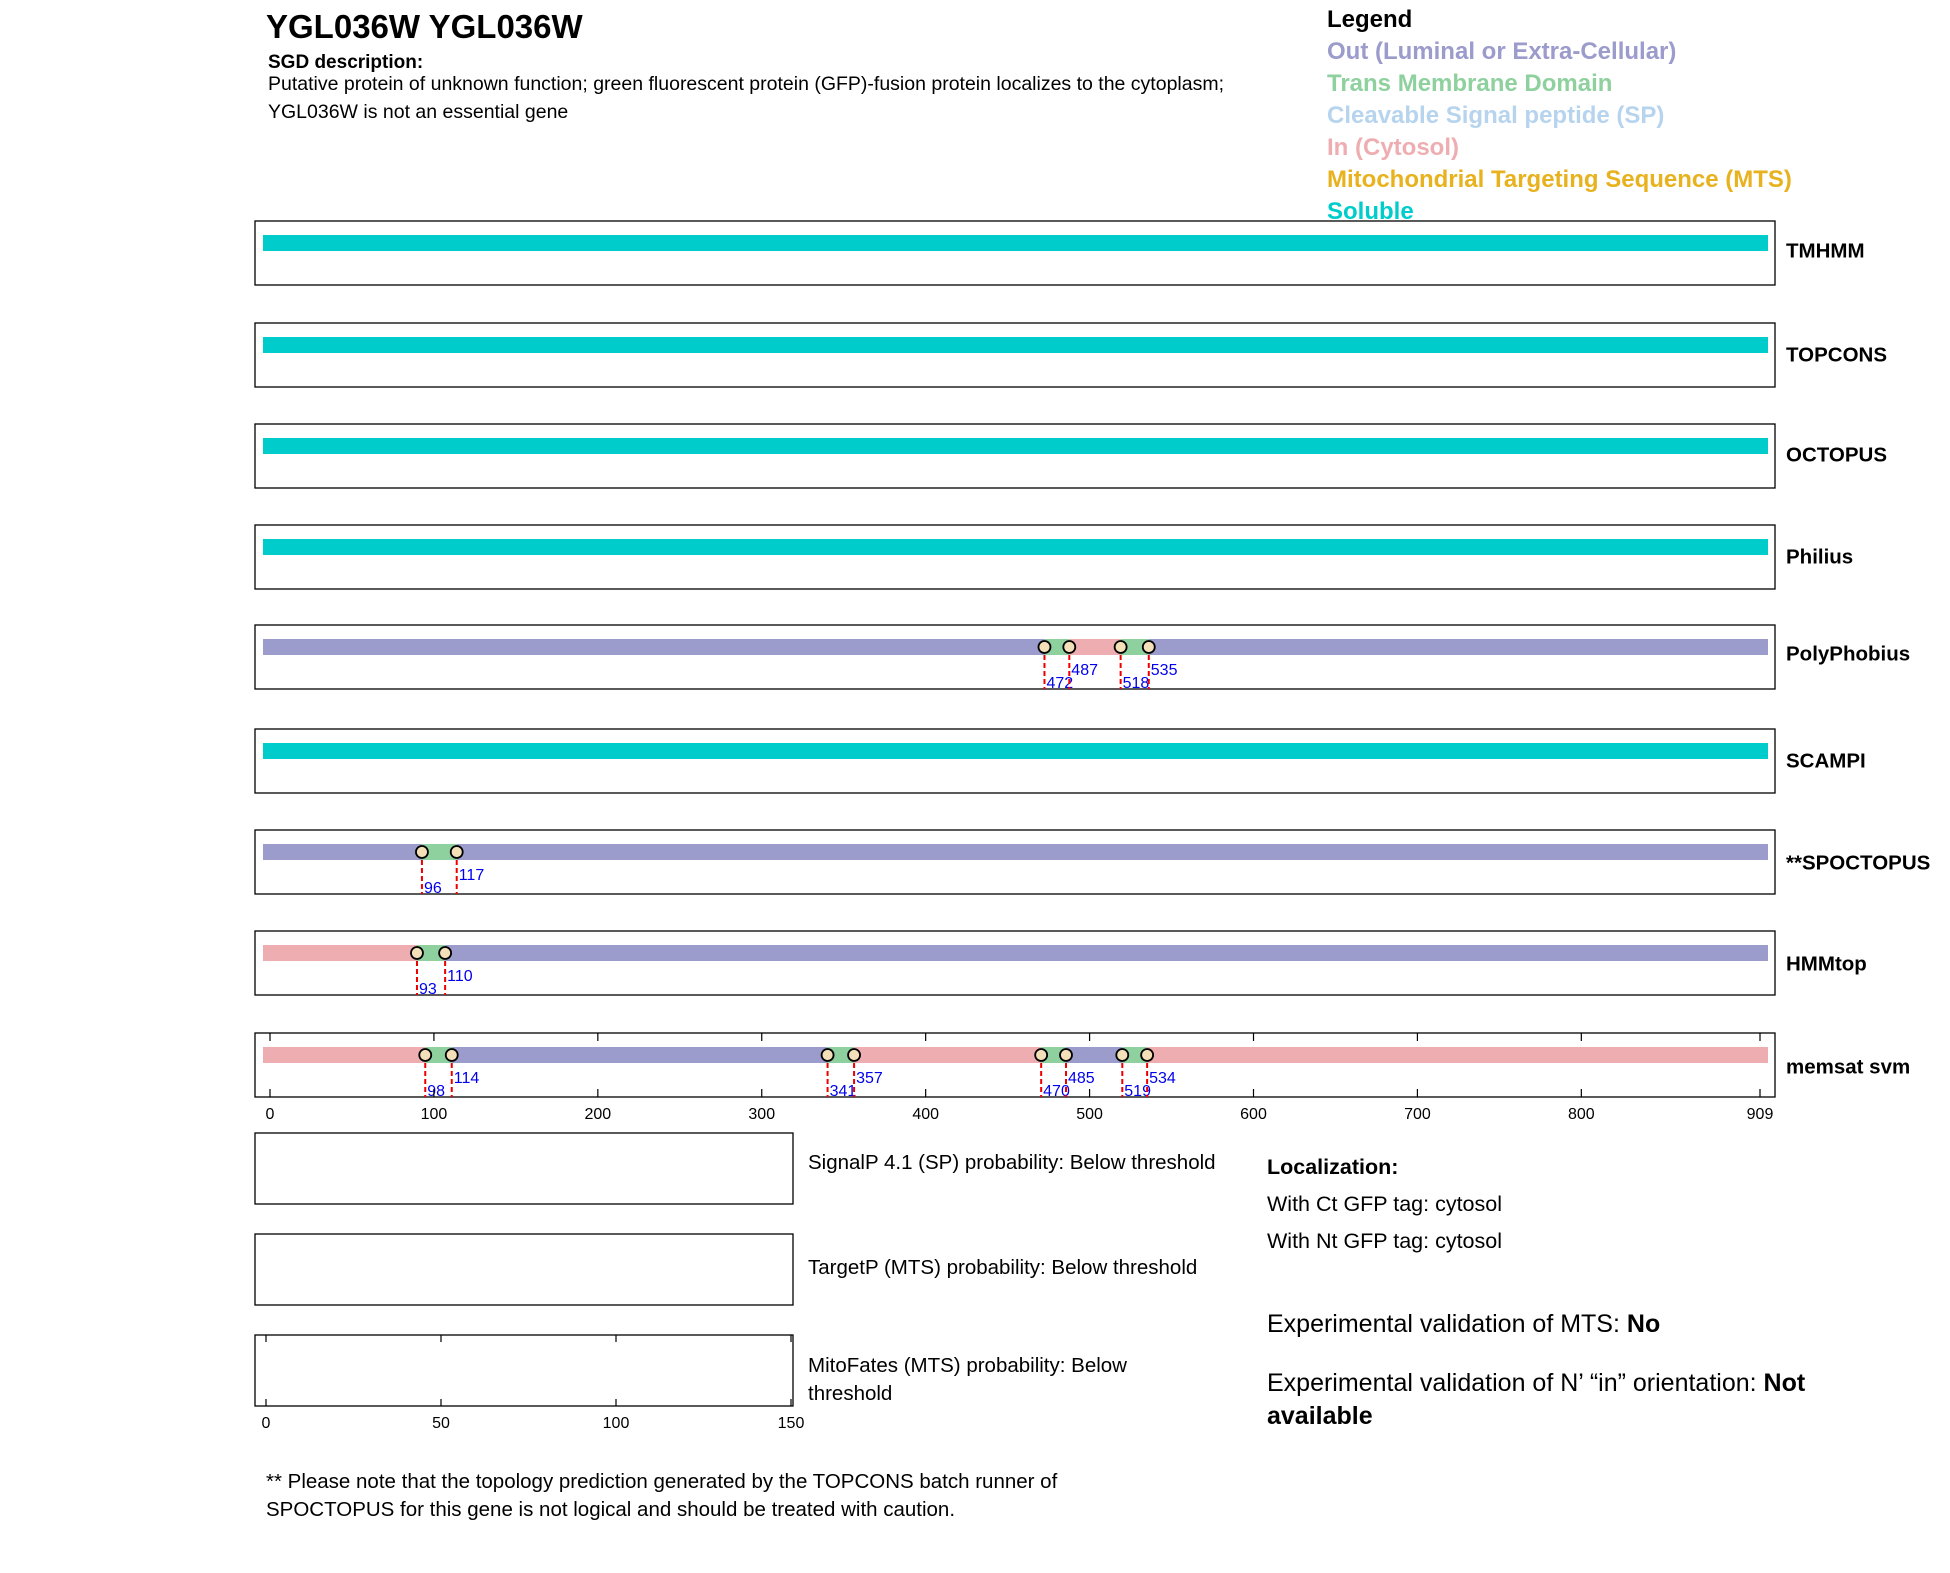 Image resolution: width=1950 pixels, height=1573 pixels. What do you see at coordinates (467, 1078) in the screenshot?
I see `boundary-label: 114` at bounding box center [467, 1078].